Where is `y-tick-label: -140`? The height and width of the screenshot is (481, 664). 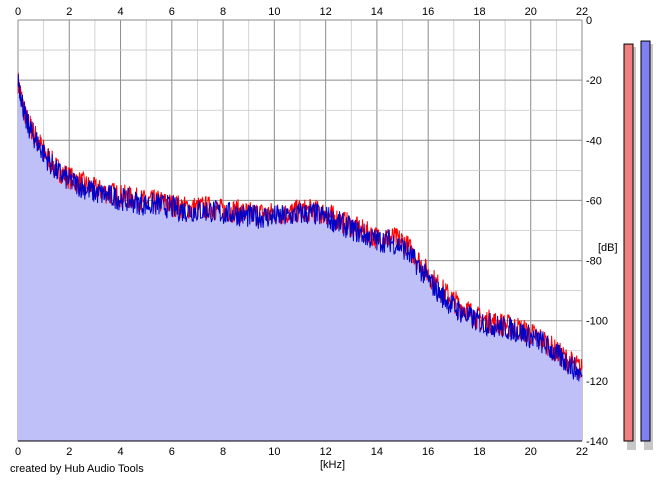 y-tick-label: -140 is located at coordinates (597, 442).